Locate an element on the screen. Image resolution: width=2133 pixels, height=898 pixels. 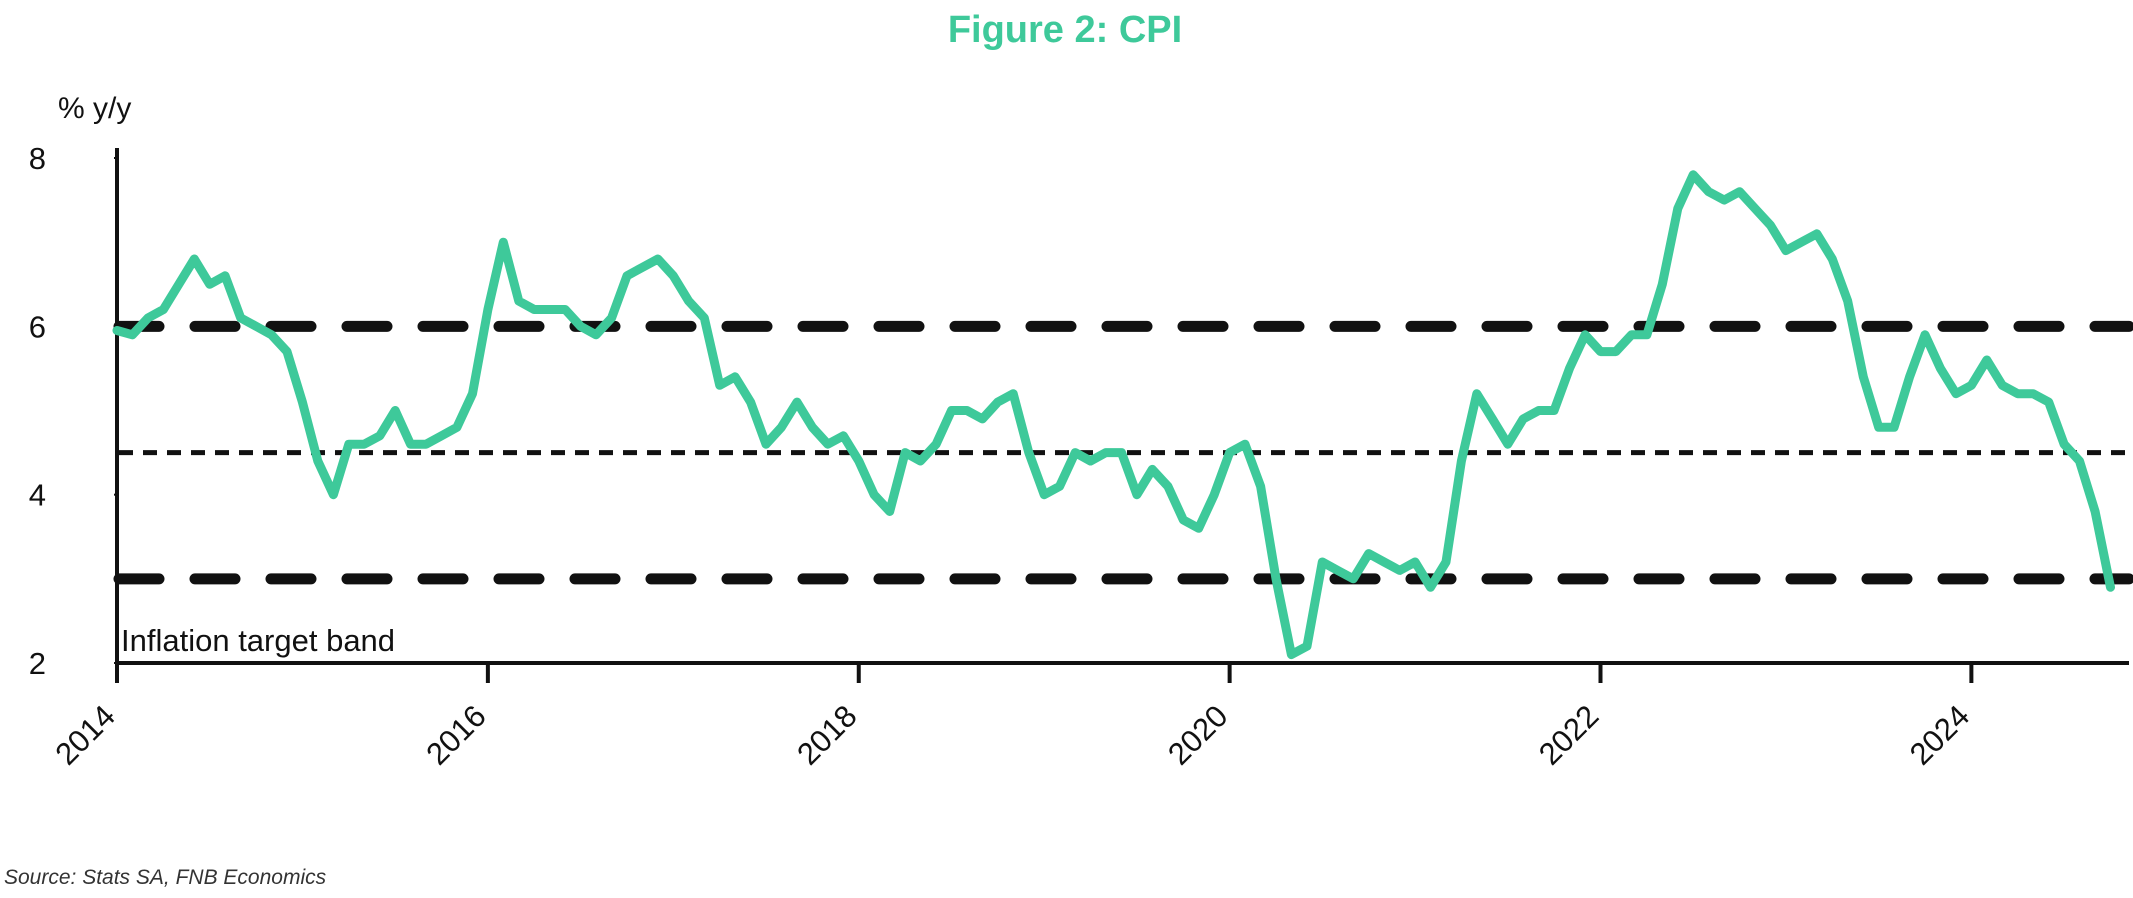
x-tick-label: 2024 is located at coordinates (1940, 735).